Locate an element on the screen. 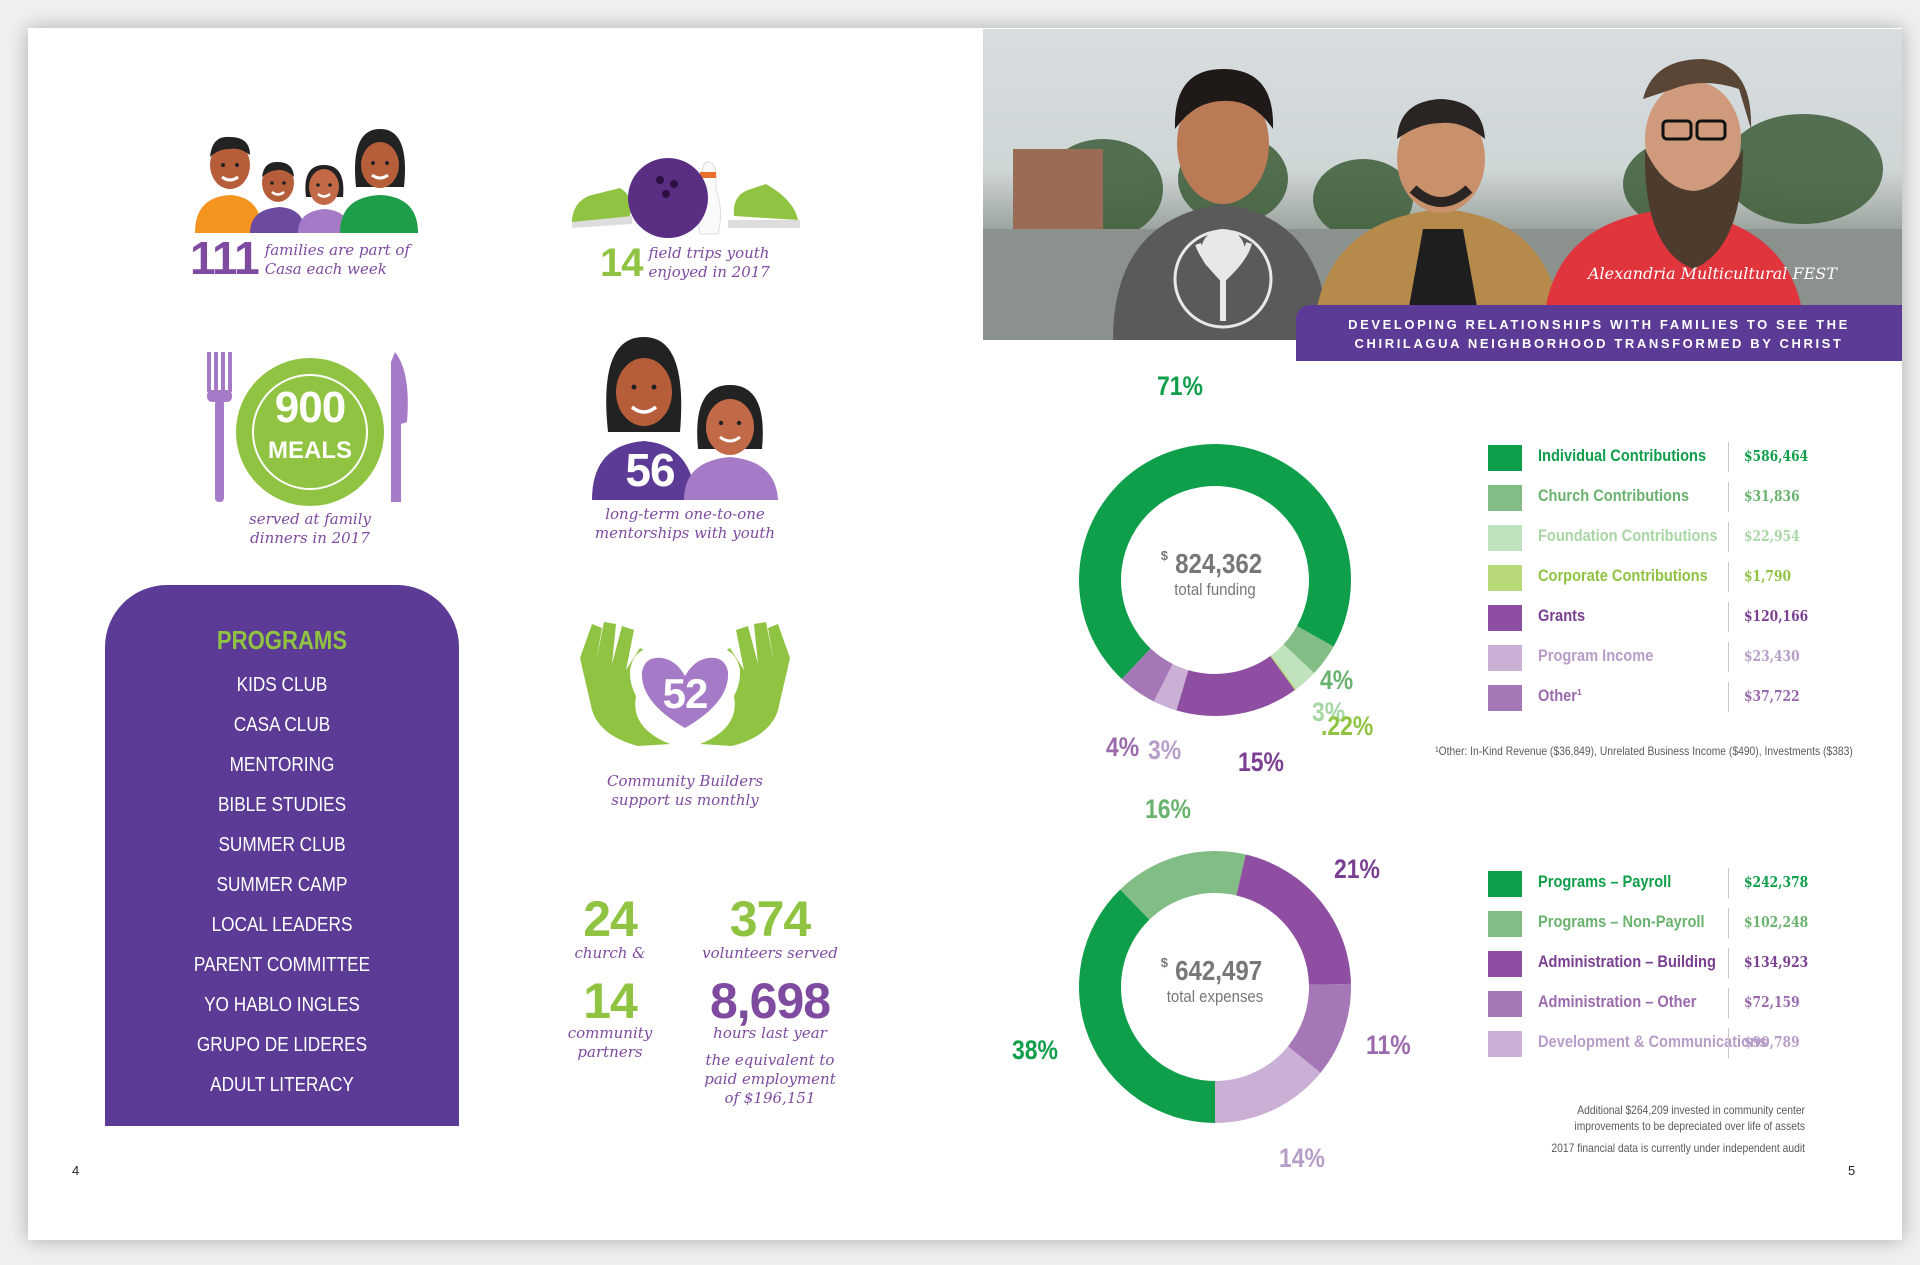 This screenshot has height=1265, width=1920. volunteers-number: 374 is located at coordinates (770, 919).